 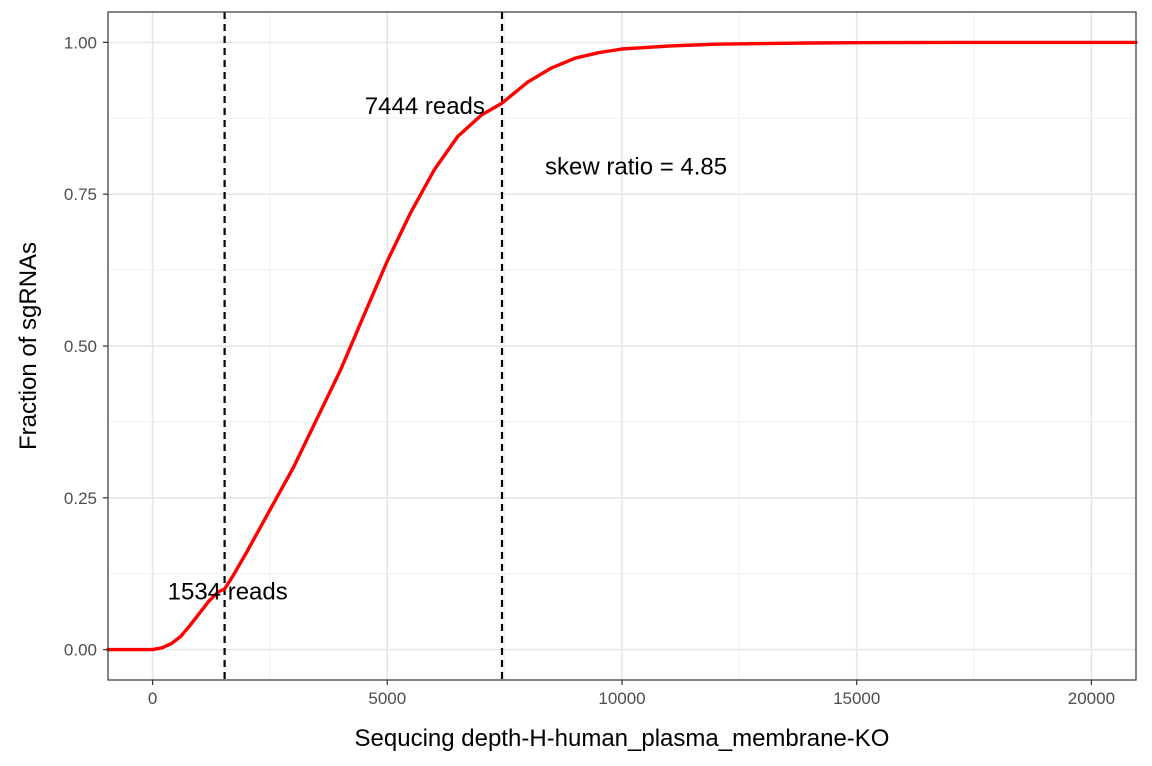 What do you see at coordinates (228, 592) in the screenshot?
I see `annotation-label: 1534 reads` at bounding box center [228, 592].